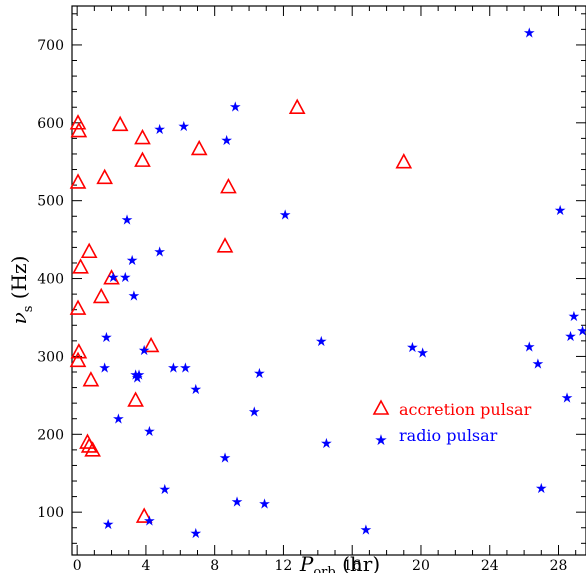  Describe the element at coordinates (559, 565) in the screenshot. I see `x-tick-label: 28` at that location.